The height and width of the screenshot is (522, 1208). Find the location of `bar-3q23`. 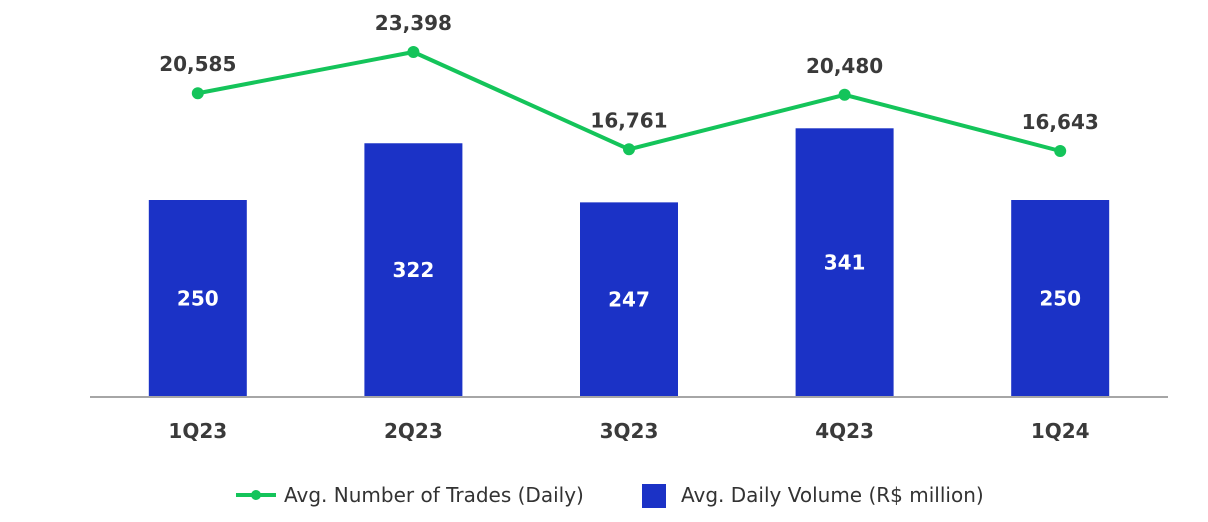

bar-3q23 is located at coordinates (629, 299).